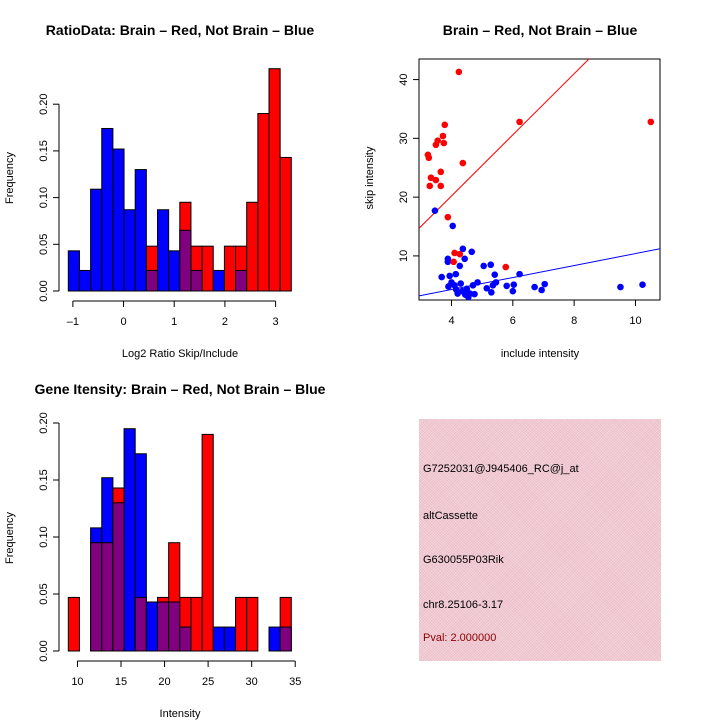 The width and height of the screenshot is (720, 725). Describe the element at coordinates (404, 197) in the screenshot. I see `y-tick-label: 20` at that location.